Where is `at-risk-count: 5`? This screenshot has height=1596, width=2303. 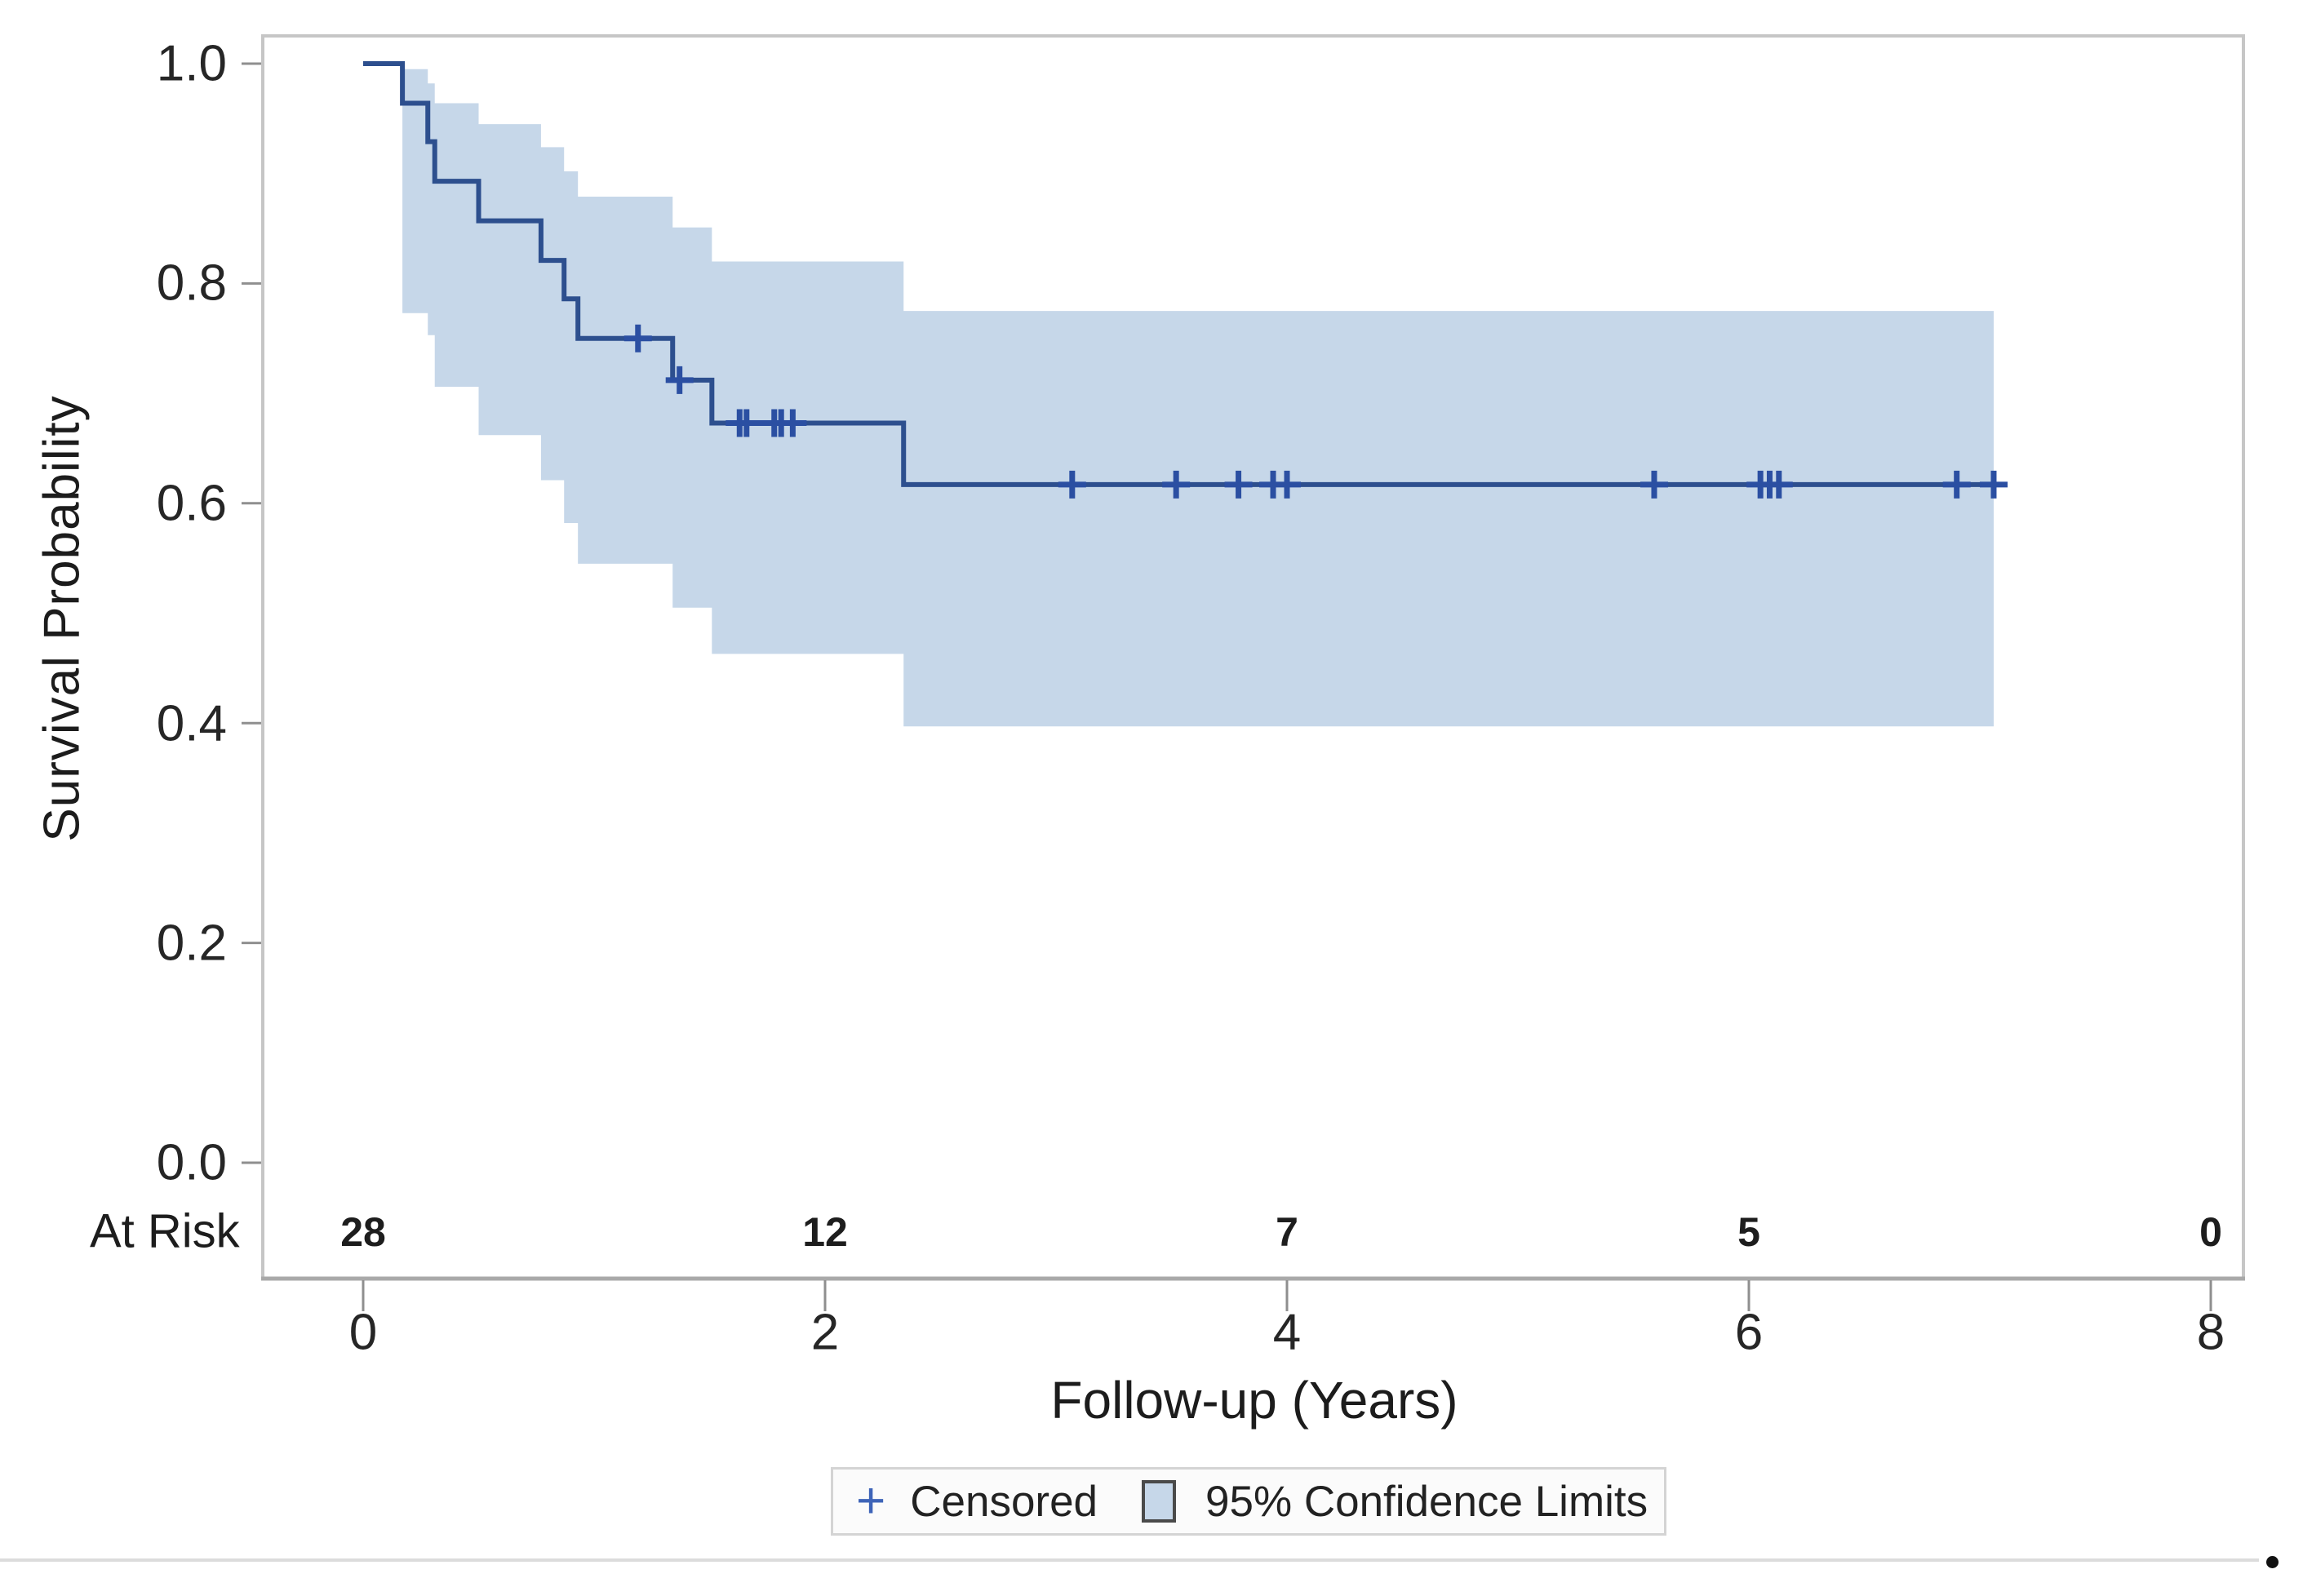 at-risk-count: 5 is located at coordinates (1748, 1232).